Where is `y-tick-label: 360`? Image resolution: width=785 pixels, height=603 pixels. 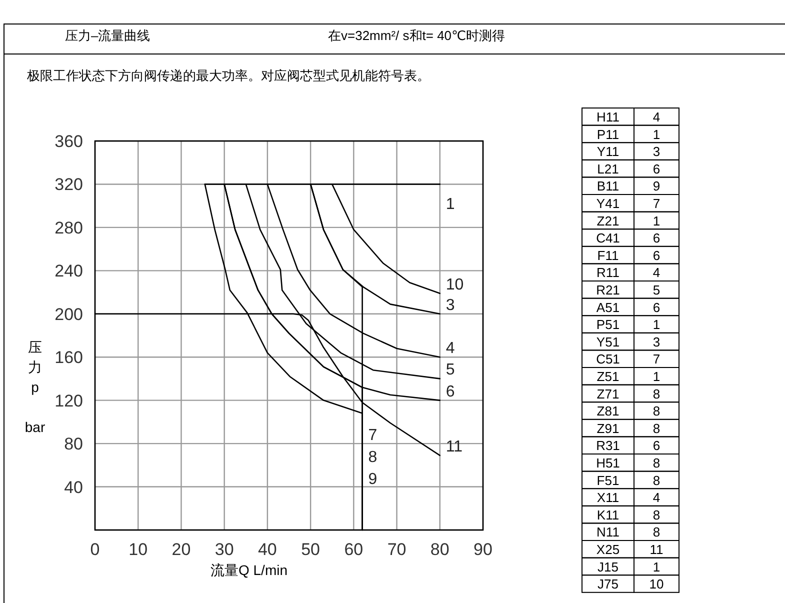 y-tick-label: 360 is located at coordinates (68, 141).